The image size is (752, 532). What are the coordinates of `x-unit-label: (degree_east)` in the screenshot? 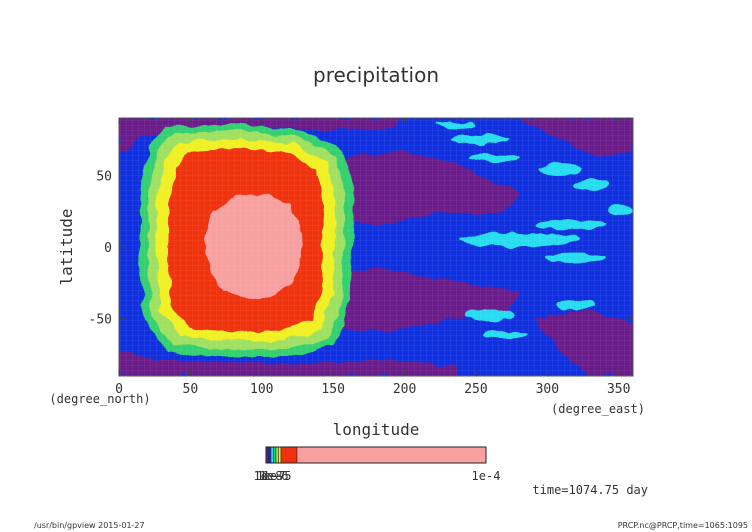 It's located at (598, 409).